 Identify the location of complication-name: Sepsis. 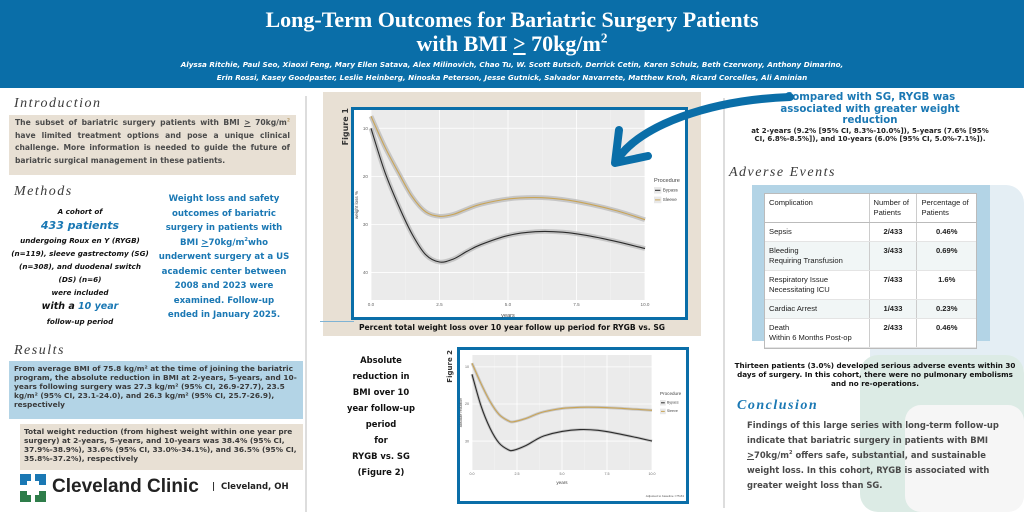
(780, 231).